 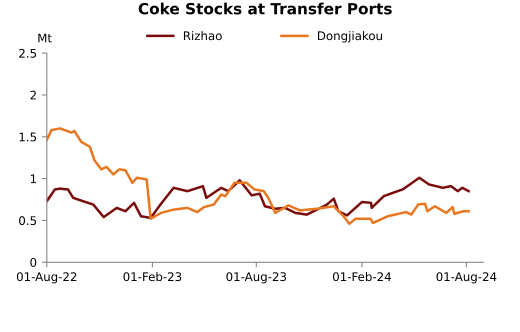 What do you see at coordinates (466, 278) in the screenshot?
I see `x-tick-label: 01-Aug-24` at bounding box center [466, 278].